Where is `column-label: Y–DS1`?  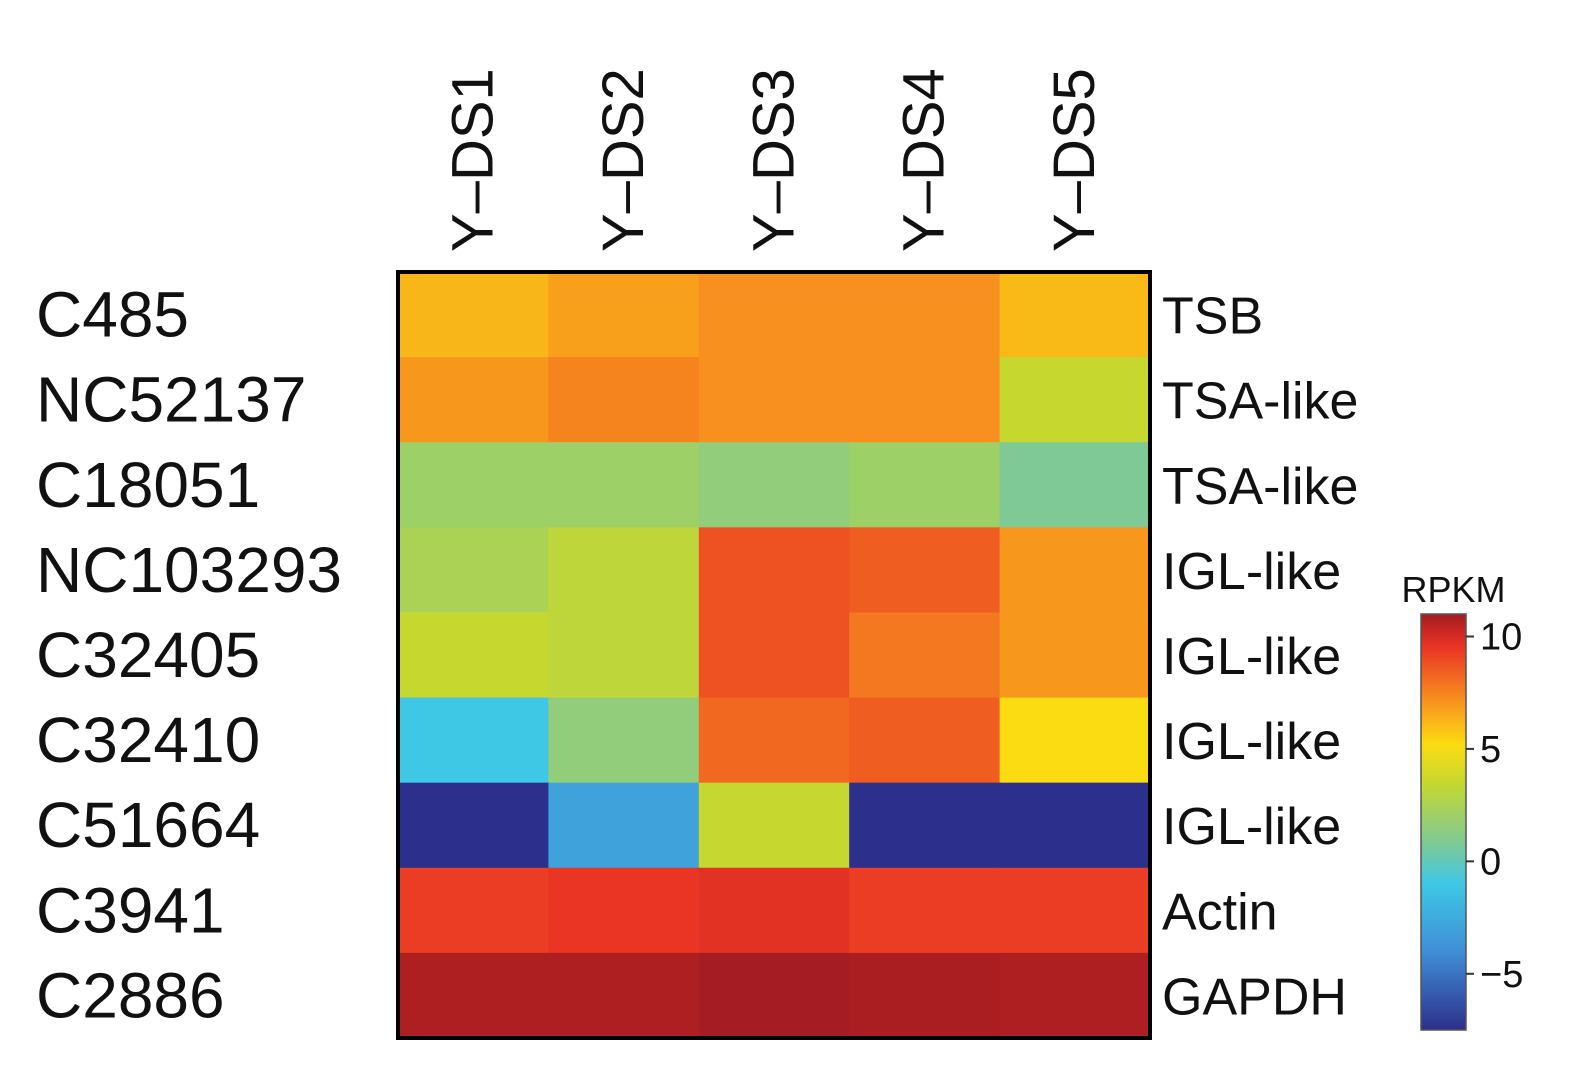
column-label: Y–DS1 is located at coordinates (473, 160).